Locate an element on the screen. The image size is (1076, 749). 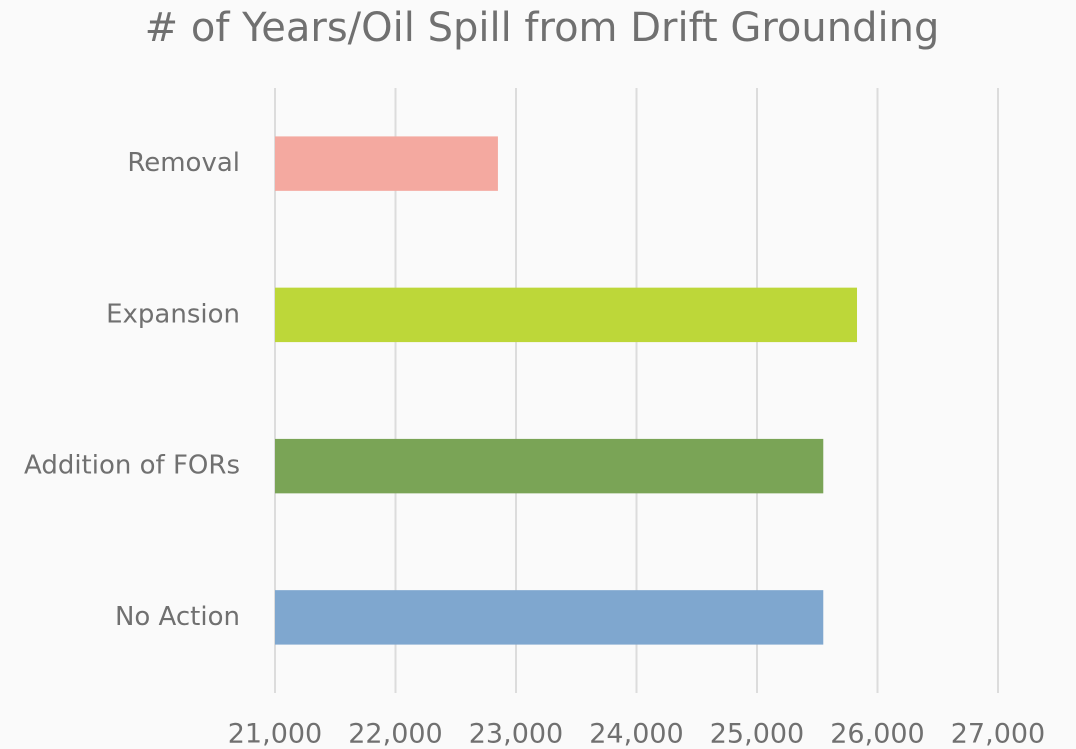
x-tick-label: 26,000 is located at coordinates (877, 734).